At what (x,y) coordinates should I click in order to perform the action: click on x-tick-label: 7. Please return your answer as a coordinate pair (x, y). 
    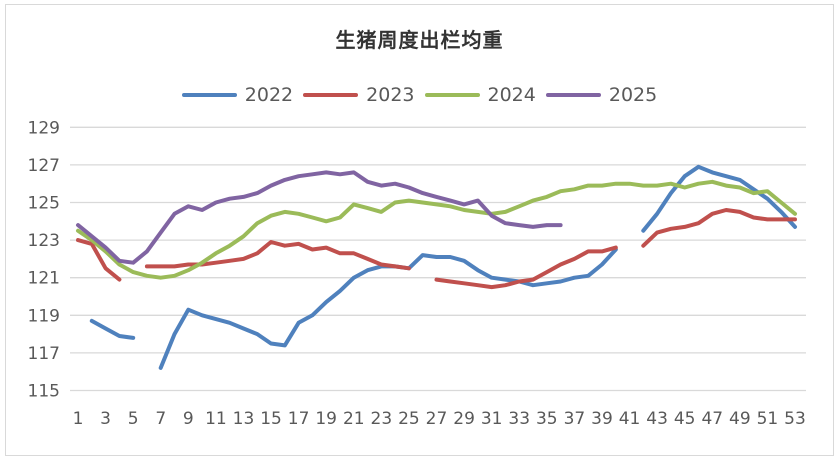
    Looking at the image, I should click on (160, 419).